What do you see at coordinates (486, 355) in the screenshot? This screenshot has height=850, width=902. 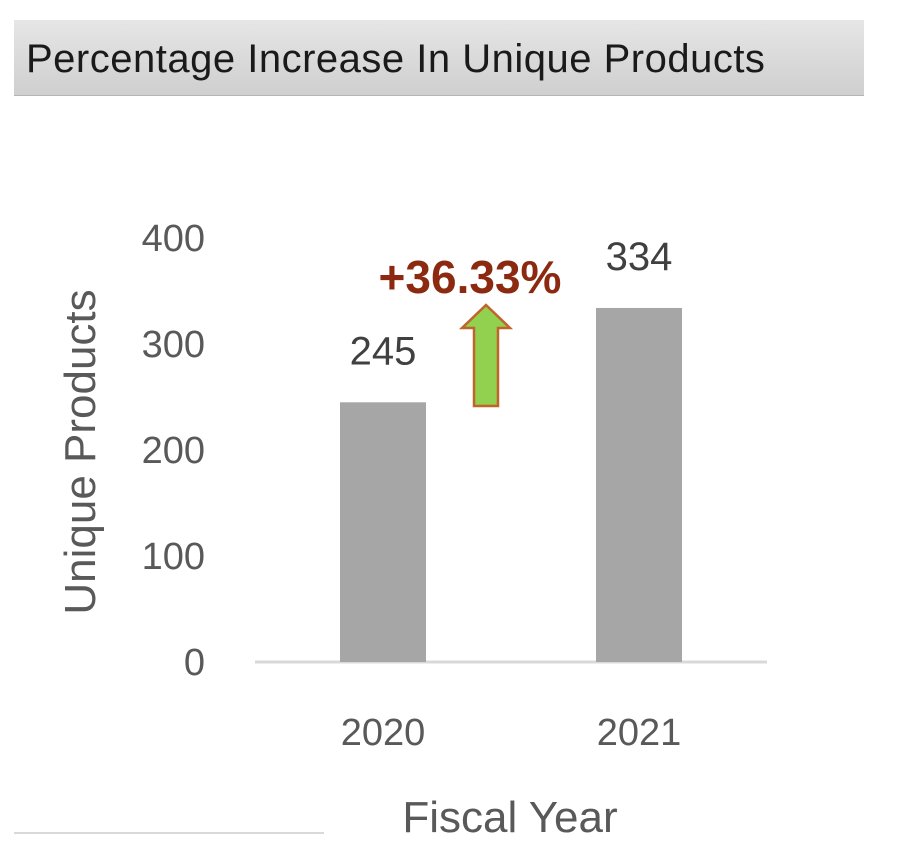 I see `up-arrow-icon` at bounding box center [486, 355].